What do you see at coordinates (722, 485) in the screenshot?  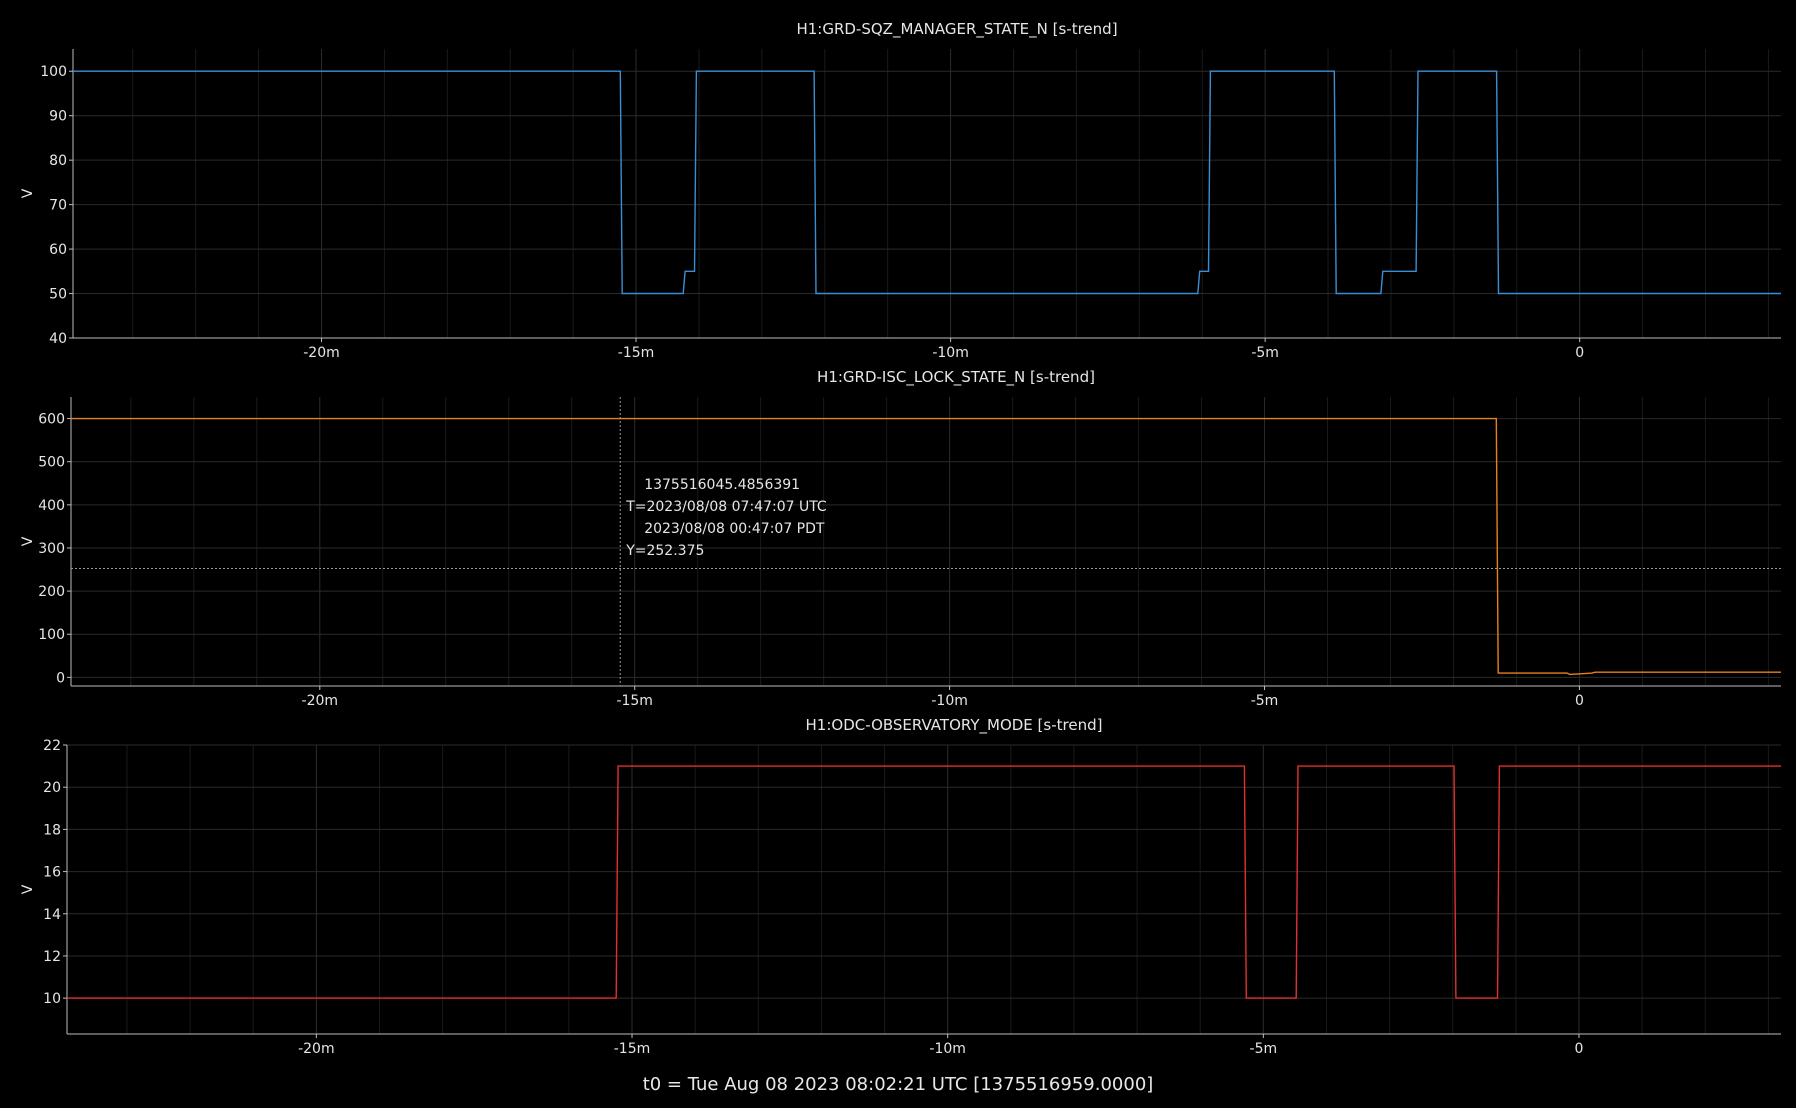 I see `cursor-readout-line: 1375516045.4856391` at bounding box center [722, 485].